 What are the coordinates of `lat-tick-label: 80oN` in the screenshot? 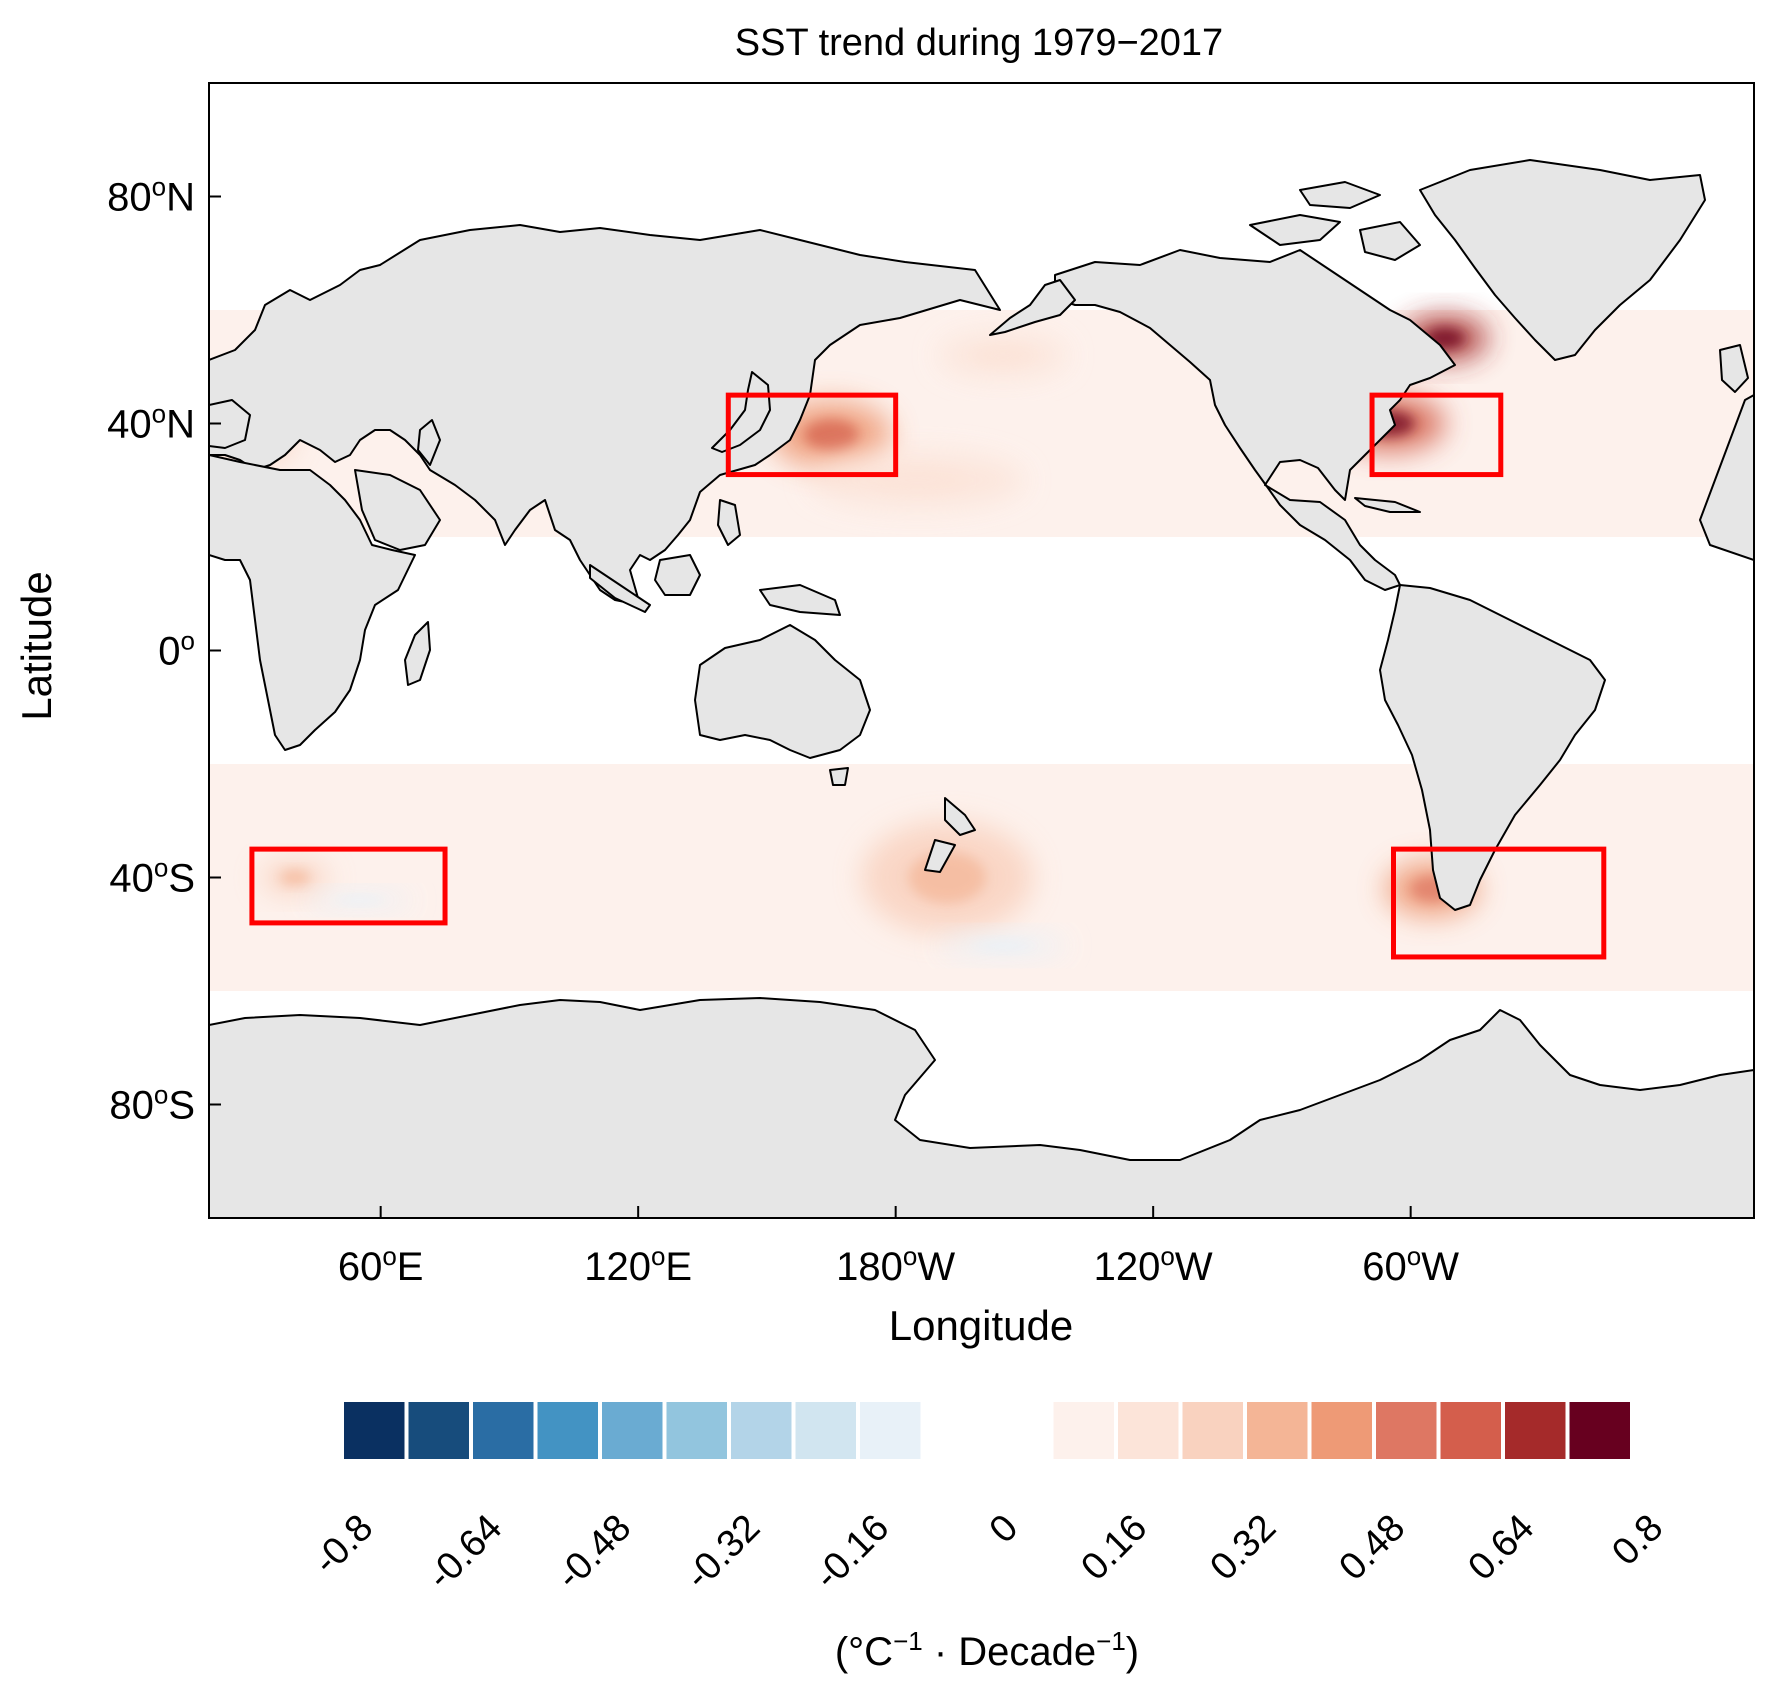 It's located at (151, 196).